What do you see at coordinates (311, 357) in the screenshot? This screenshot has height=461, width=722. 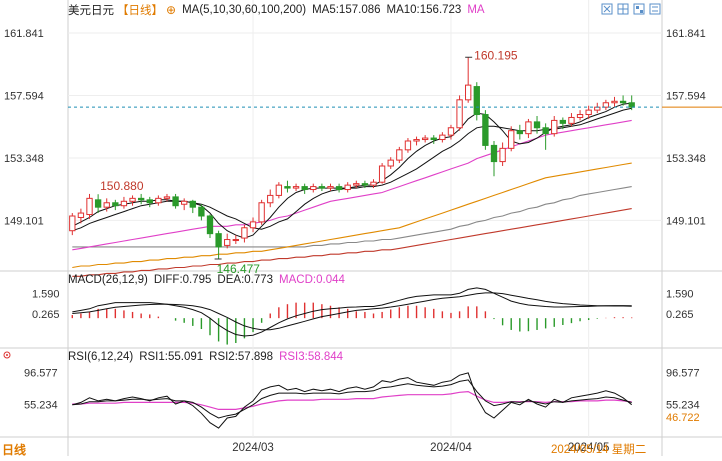 I see `rsi3-value: RSI3:58.844` at bounding box center [311, 357].